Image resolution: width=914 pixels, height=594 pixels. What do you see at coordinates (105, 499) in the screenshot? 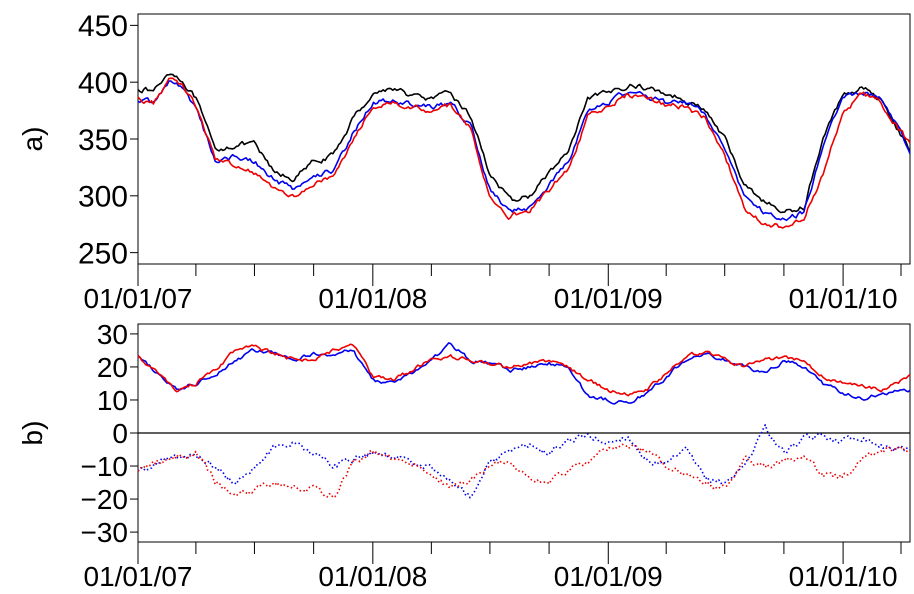
I see `y-tick-label: −20` at bounding box center [105, 499].